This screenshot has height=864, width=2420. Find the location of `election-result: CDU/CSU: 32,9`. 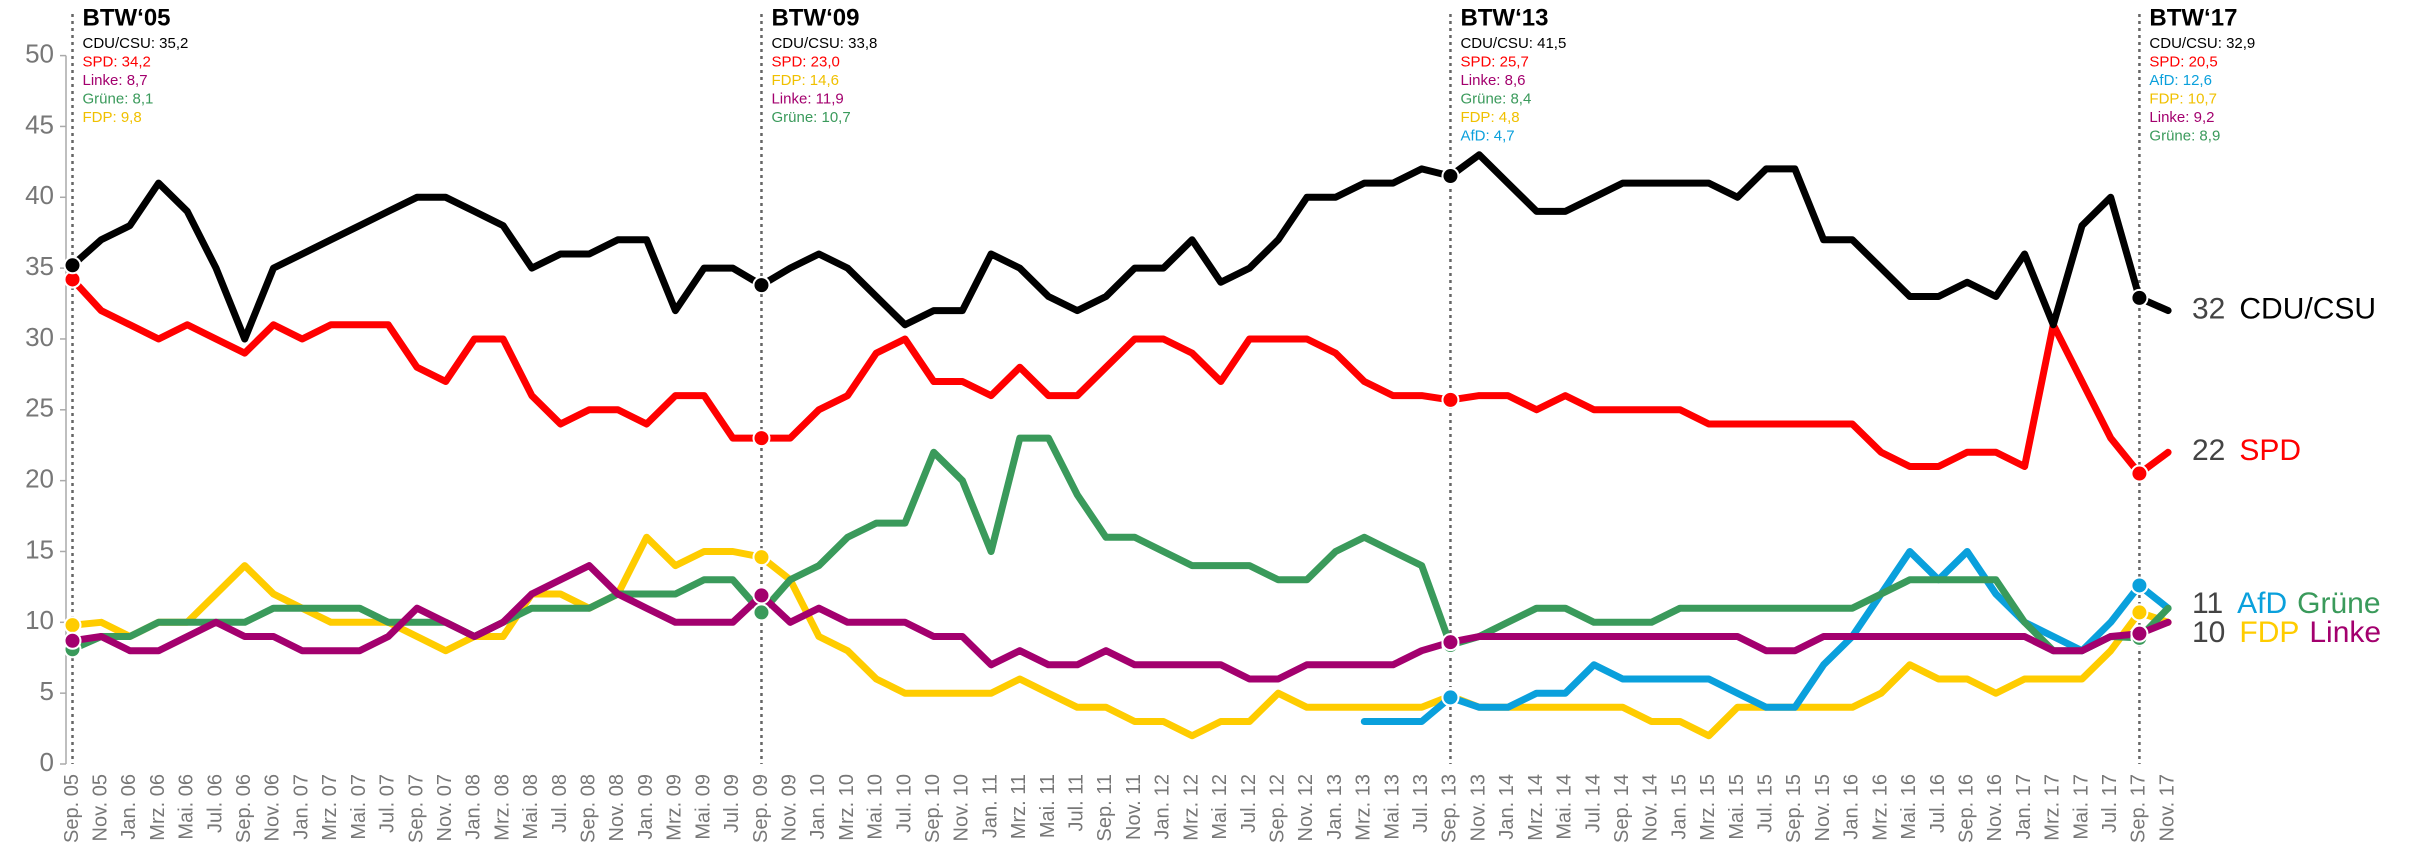

election-result: CDU/CSU: 32,9 is located at coordinates (2202, 43).